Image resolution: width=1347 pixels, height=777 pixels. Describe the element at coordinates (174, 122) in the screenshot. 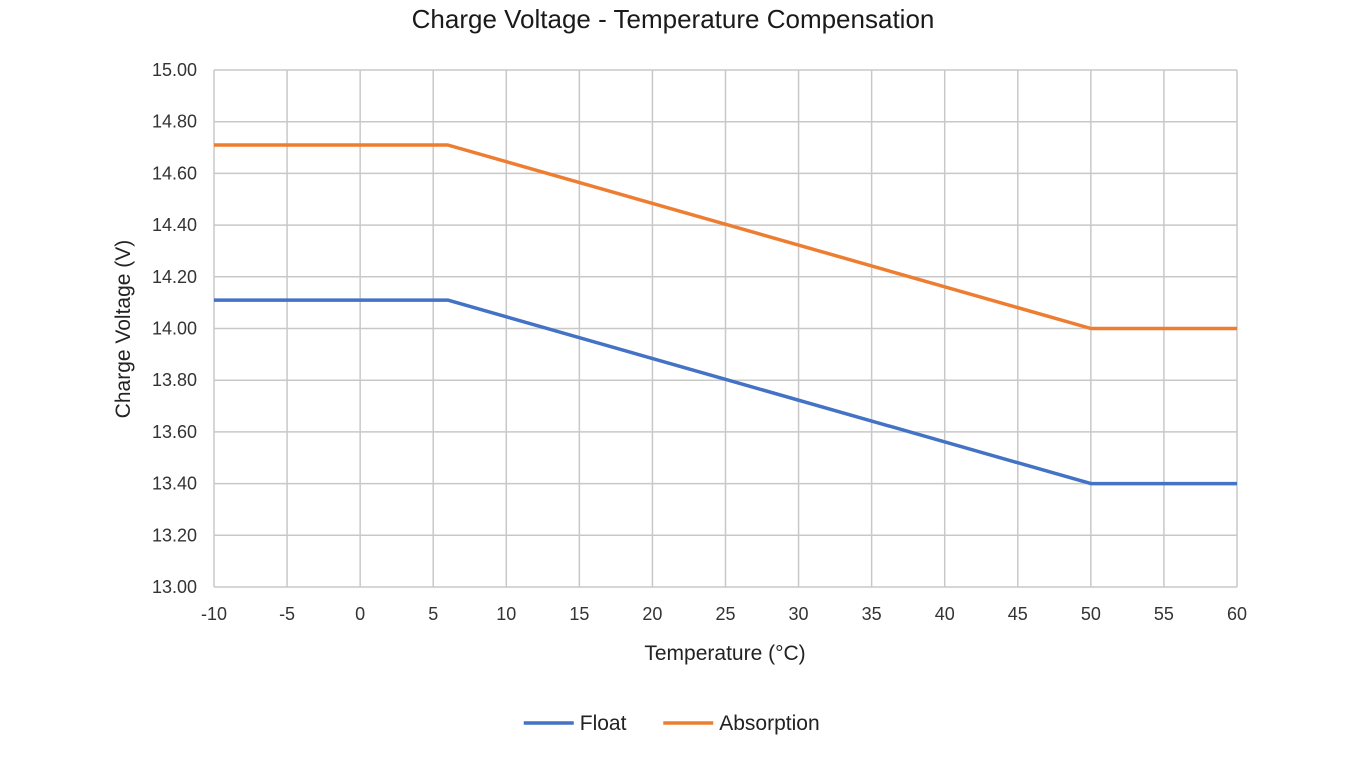

I see `y-tick-label: 14.80` at that location.